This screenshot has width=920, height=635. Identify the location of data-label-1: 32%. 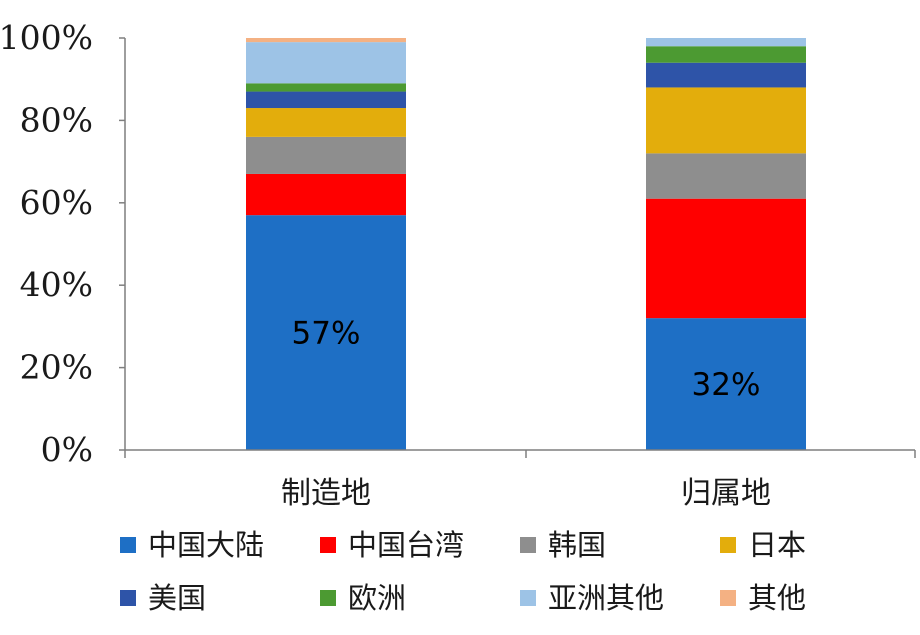
(726, 385).